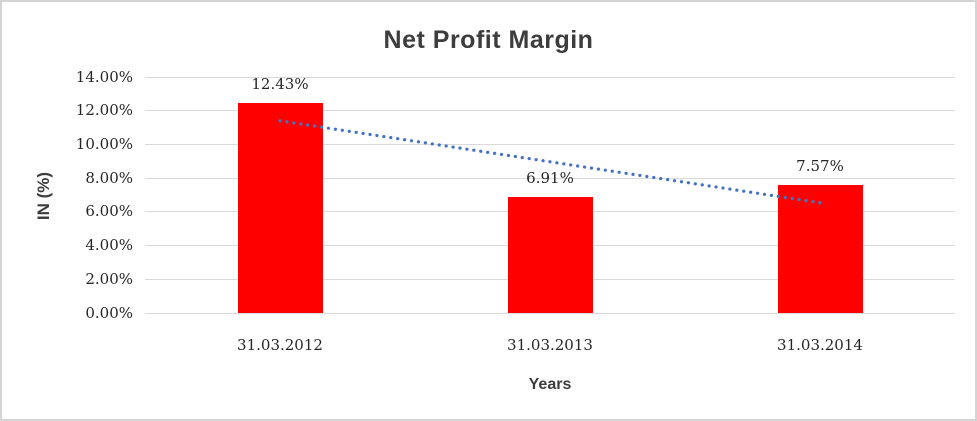 The image size is (977, 421). Describe the element at coordinates (109, 312) in the screenshot. I see `y-tick-label: 0.00%` at that location.